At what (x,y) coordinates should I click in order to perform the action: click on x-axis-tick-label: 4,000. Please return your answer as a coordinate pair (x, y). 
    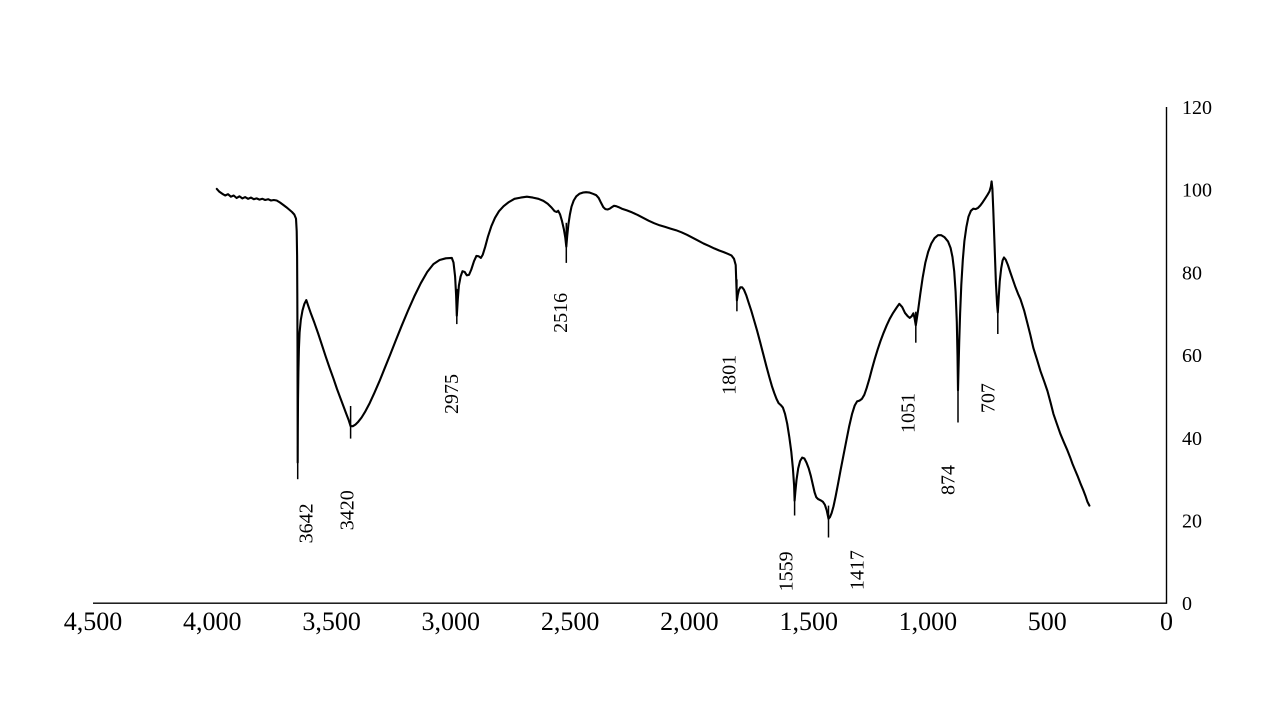
    Looking at the image, I should click on (212, 621).